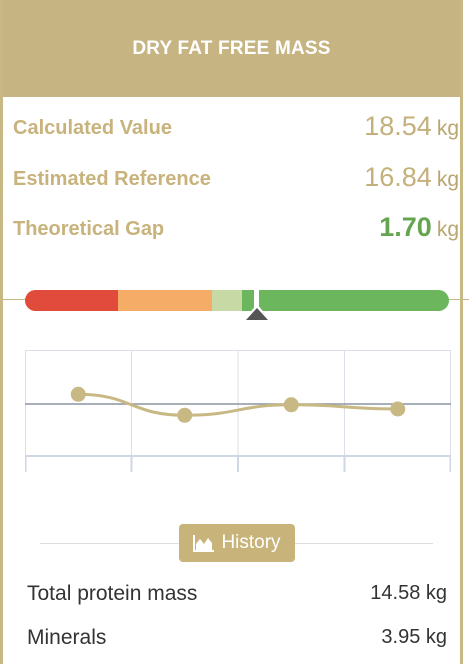  What do you see at coordinates (236, 131) in the screenshot?
I see `metric-calculated-value: Calculated Value 18.54 kg` at bounding box center [236, 131].